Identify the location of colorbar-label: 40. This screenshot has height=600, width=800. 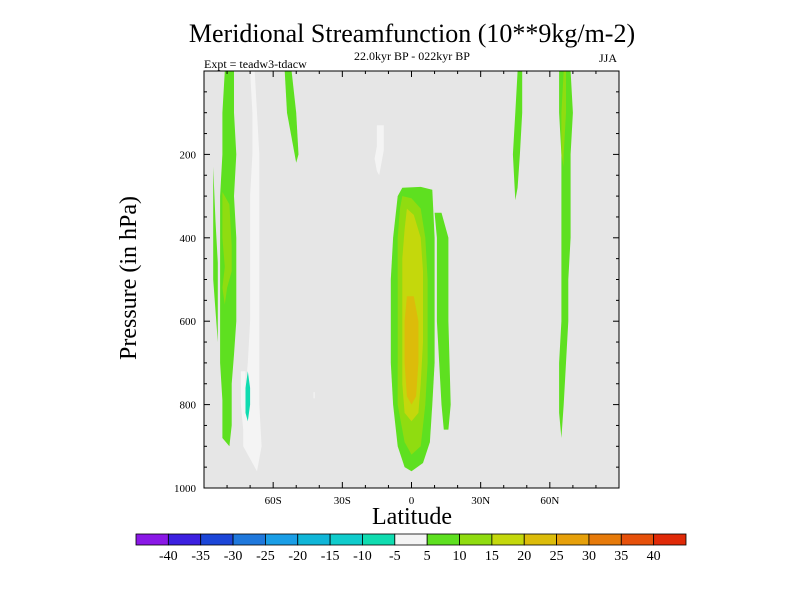
(654, 556).